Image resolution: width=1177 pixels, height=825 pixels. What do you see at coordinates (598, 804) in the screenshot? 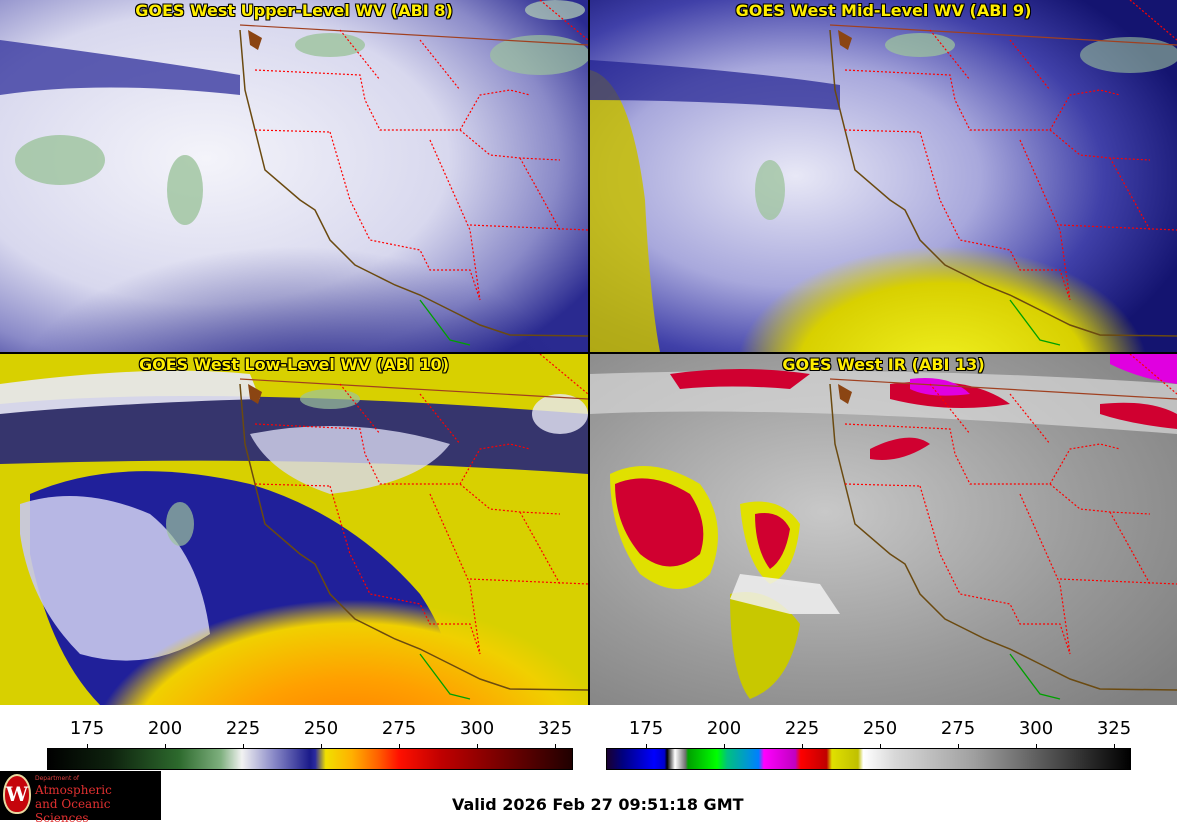
I see `valid-time: Valid 2026 Feb 27 09:51:18 GMT` at bounding box center [598, 804].